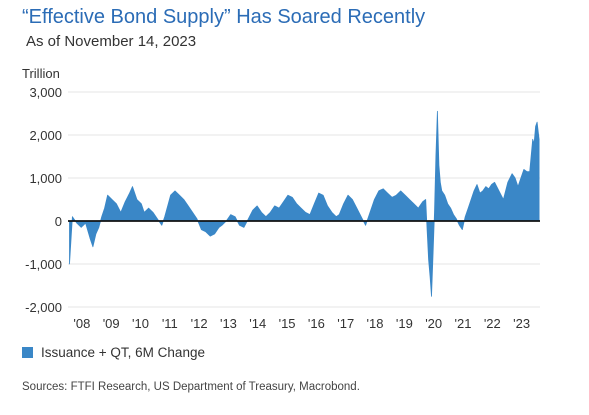  Describe the element at coordinates (345, 323) in the screenshot. I see `x-tick-label: '17` at that location.